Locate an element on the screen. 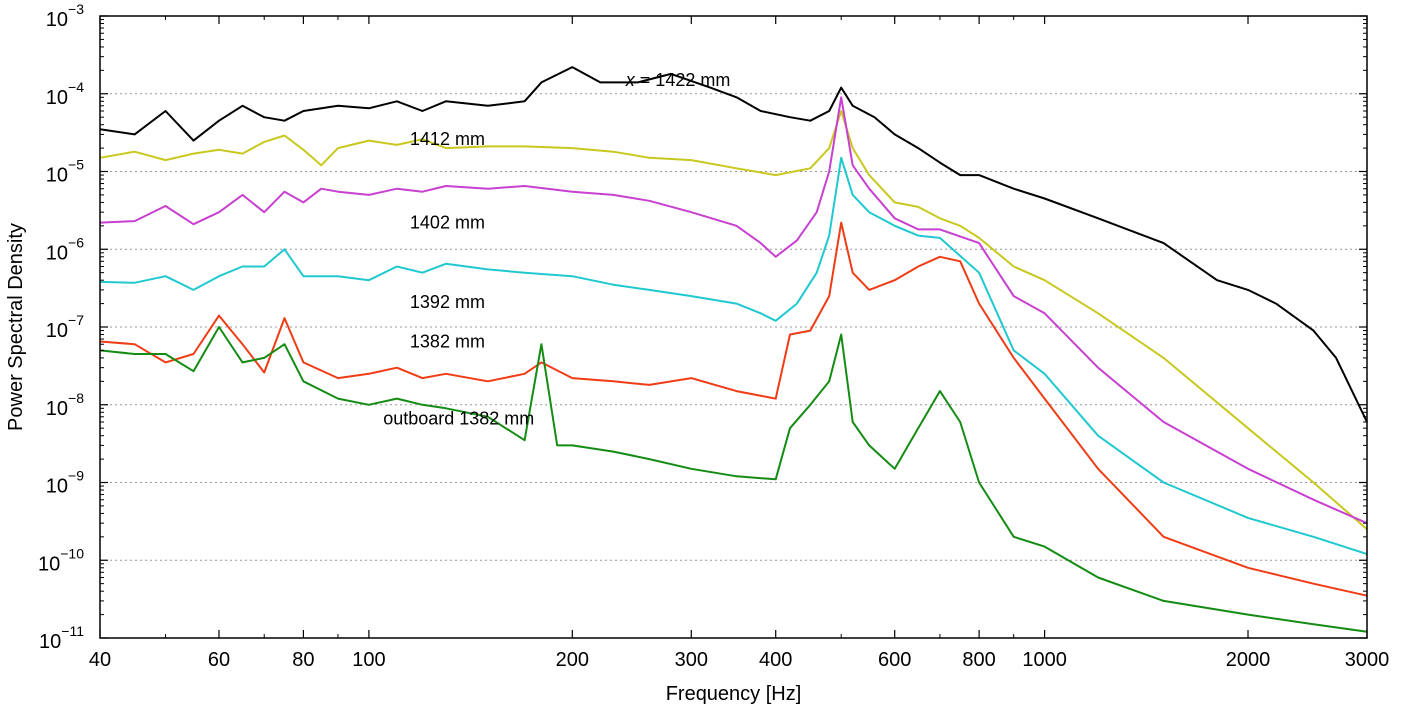 This screenshot has height=716, width=1412. y-tick-label: 10⁻¹¹ is located at coordinates (61, 638).